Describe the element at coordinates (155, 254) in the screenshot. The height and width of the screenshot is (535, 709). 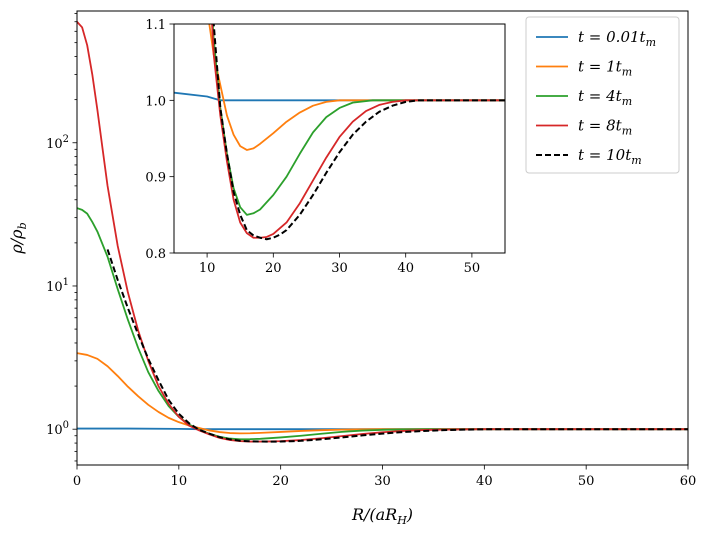
I see `inset-y-tick-label: 0.8` at that location.